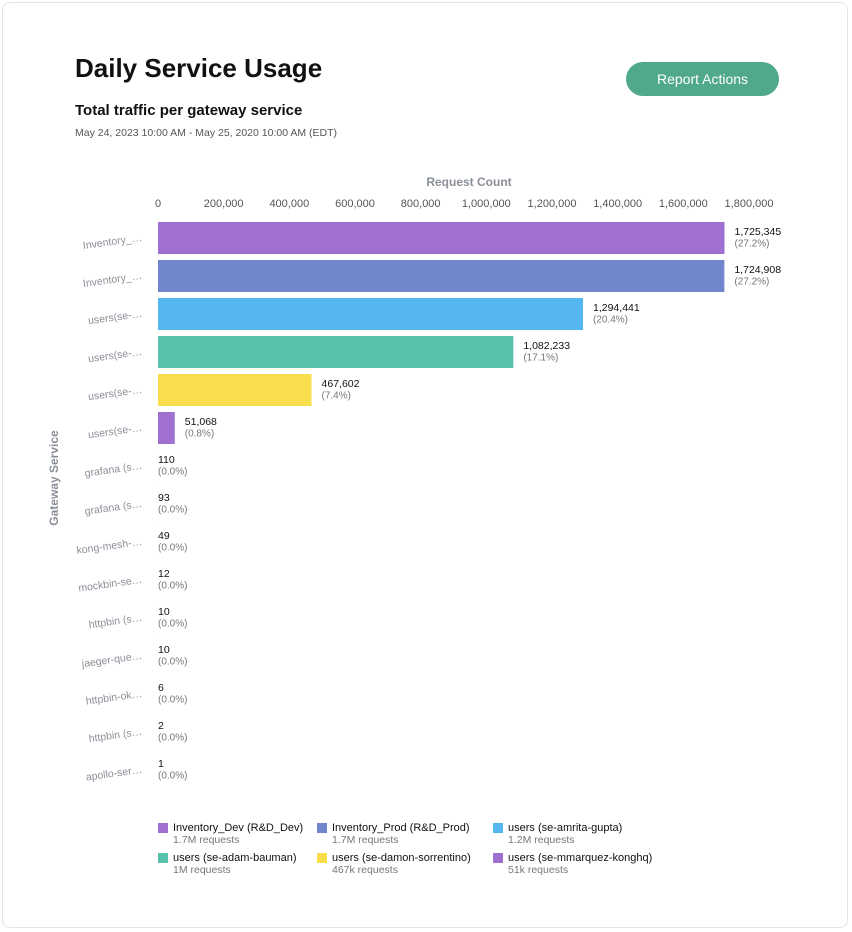  I want to click on value-label: 49, so click(164, 536).